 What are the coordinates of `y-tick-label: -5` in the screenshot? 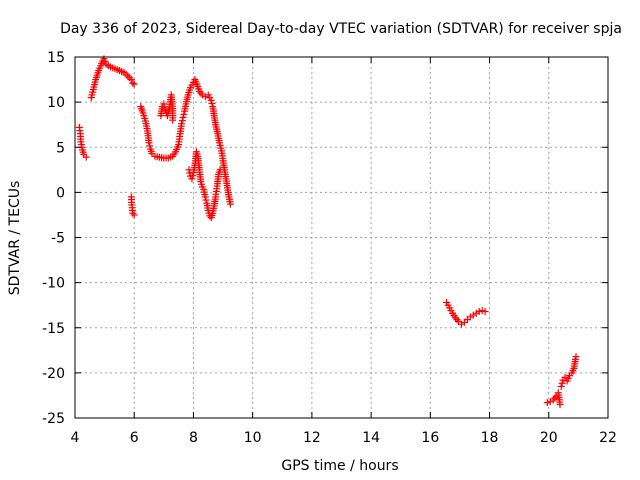 It's located at (58, 239).